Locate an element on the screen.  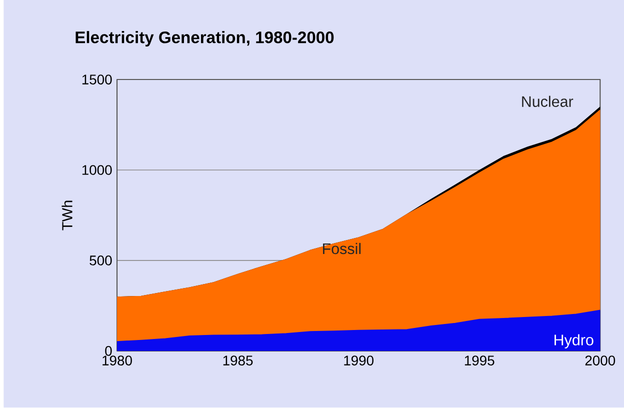
y-tick-label: 0 is located at coordinates (108, 351).